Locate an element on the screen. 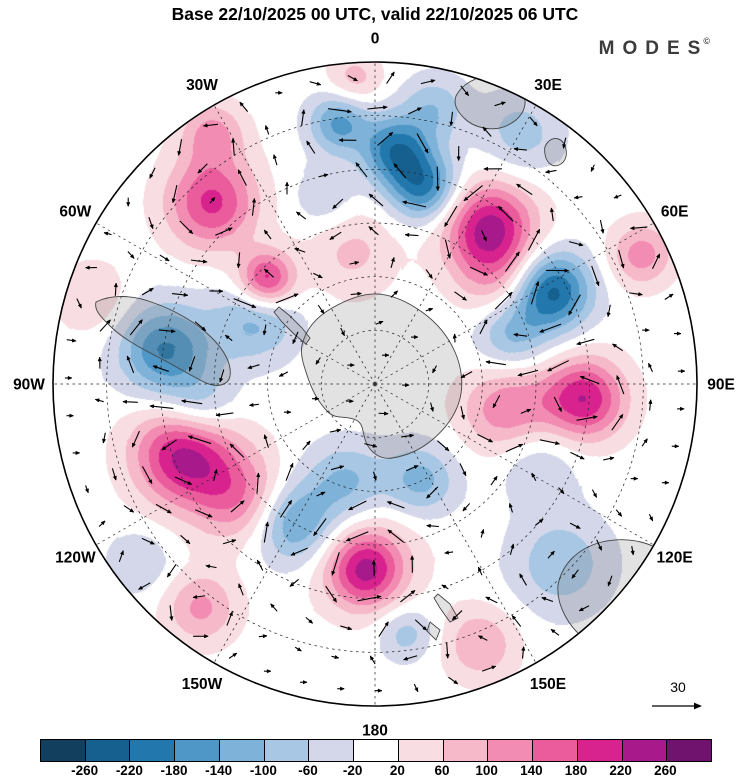  longitude-label-0: 0 is located at coordinates (375, 39).